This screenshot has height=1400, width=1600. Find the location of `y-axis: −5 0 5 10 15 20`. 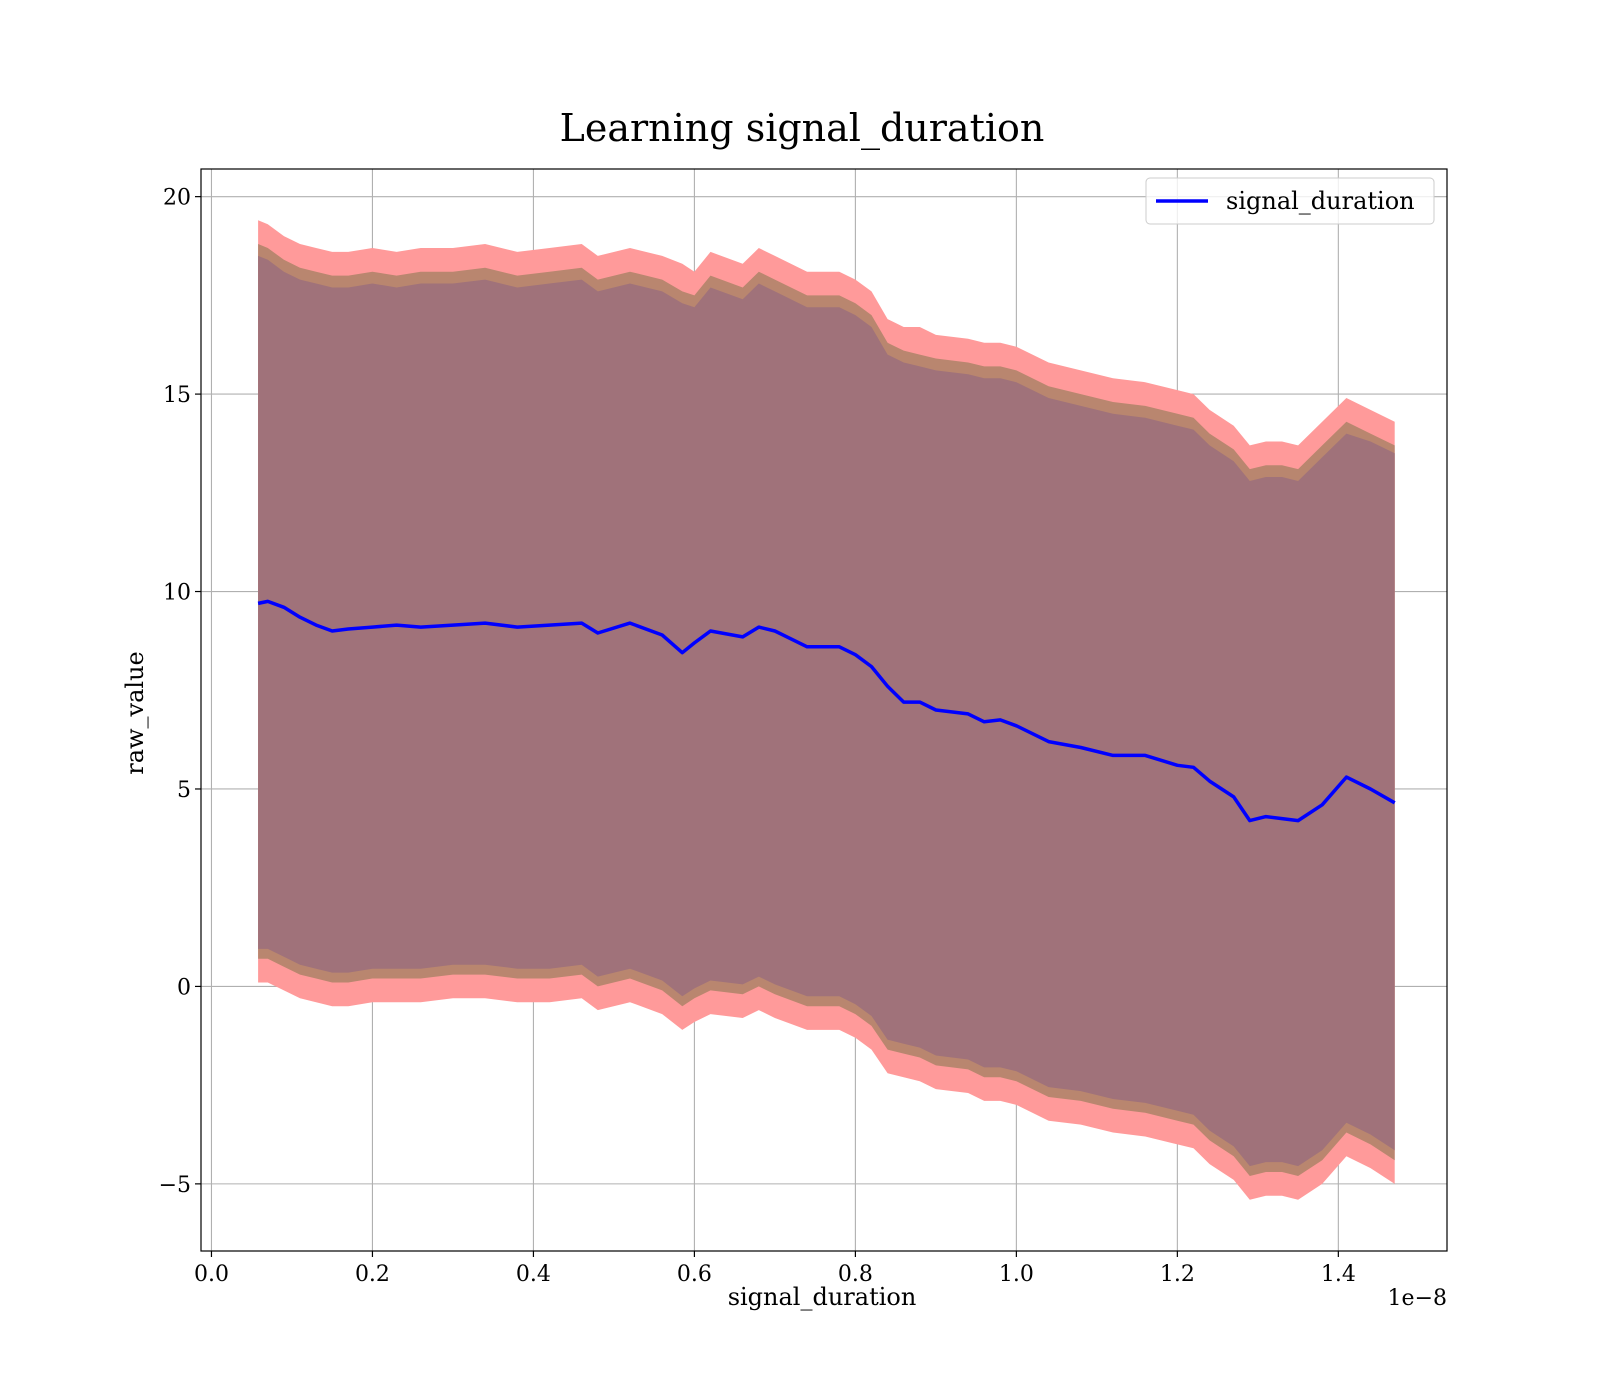

y-axis: −5 0 5 10 15 20 is located at coordinates (180, 692).